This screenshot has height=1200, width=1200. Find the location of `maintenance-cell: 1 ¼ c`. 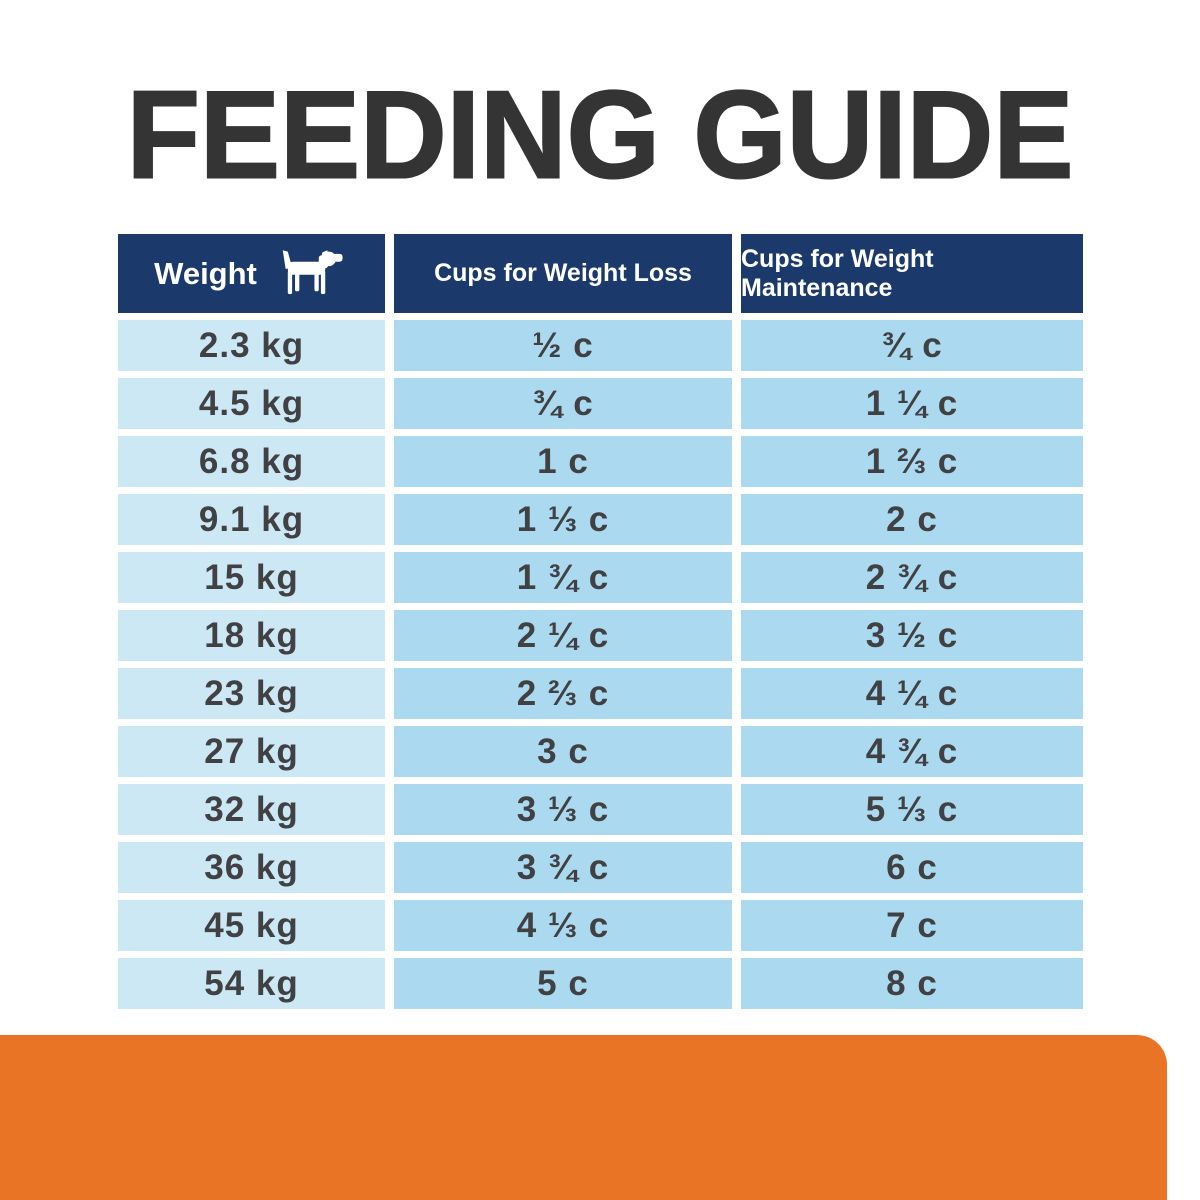

maintenance-cell: 1 ¼ c is located at coordinates (912, 403).